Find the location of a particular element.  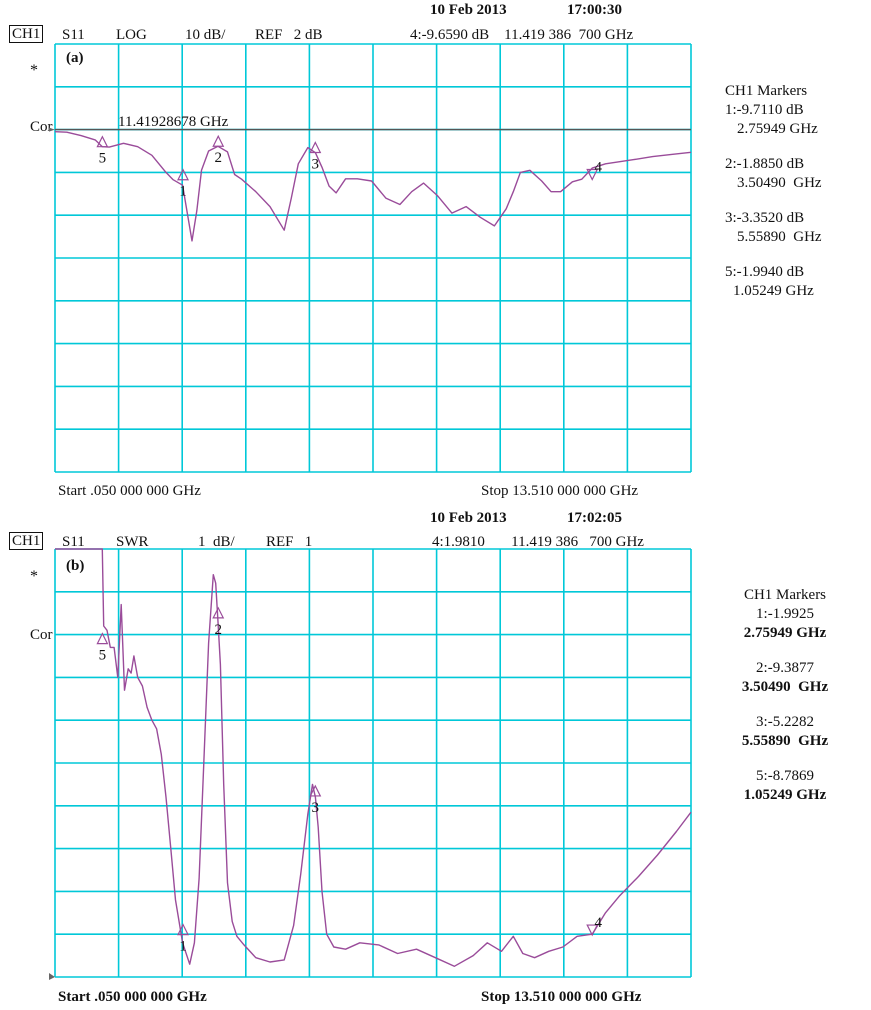

frequency-annotation: 11.41928678 GHz is located at coordinates (173, 122).